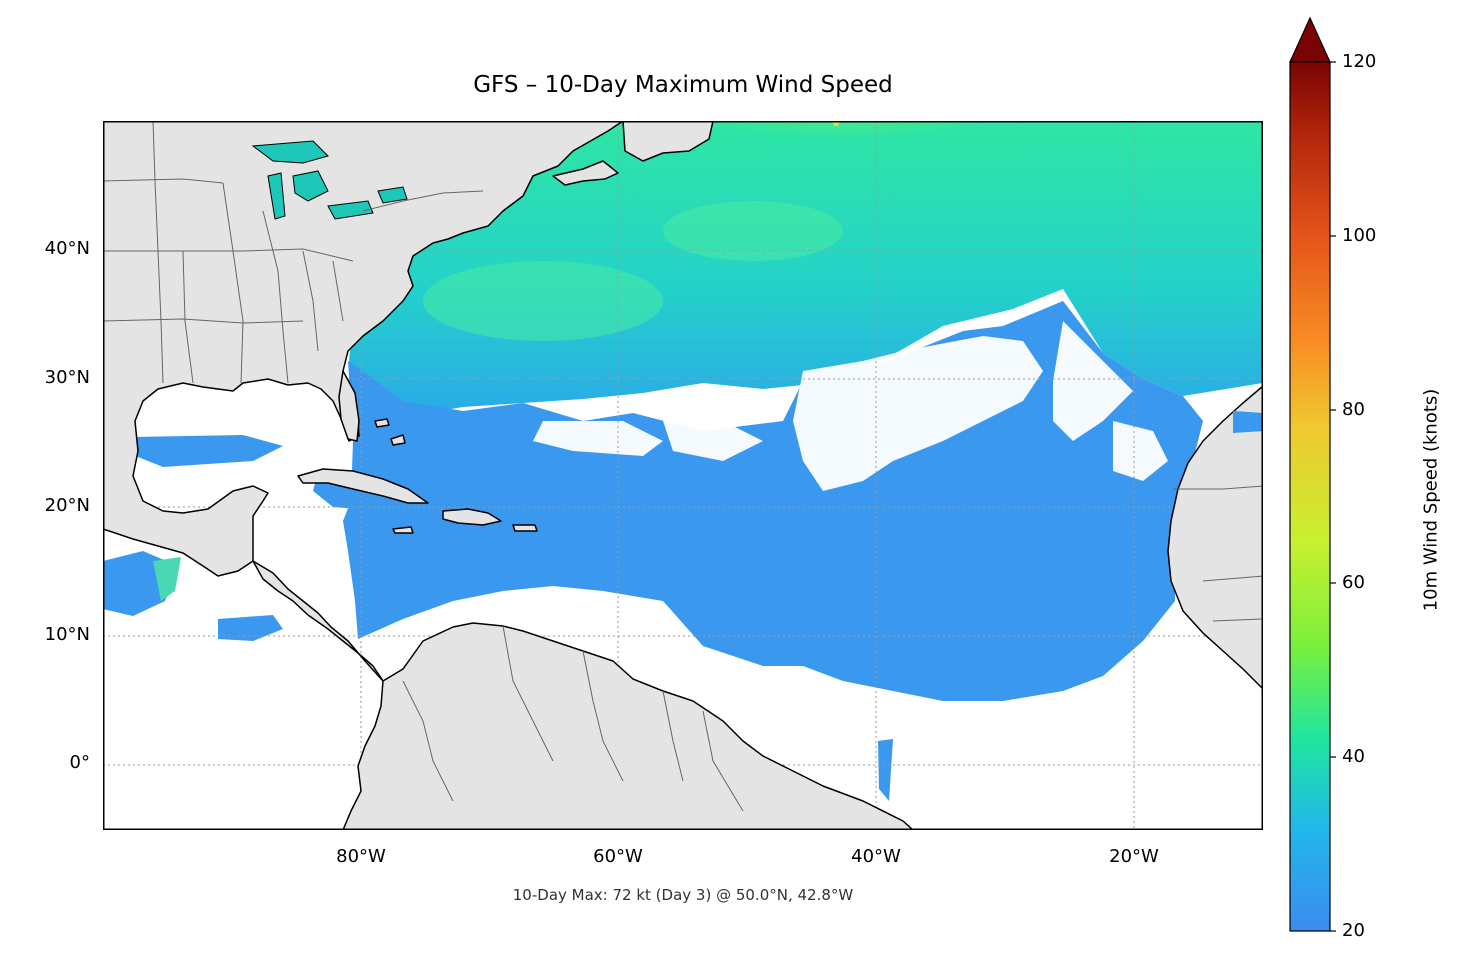  Describe the element at coordinates (843, 166) in the screenshot. I see `wind-maximum-area` at that location.